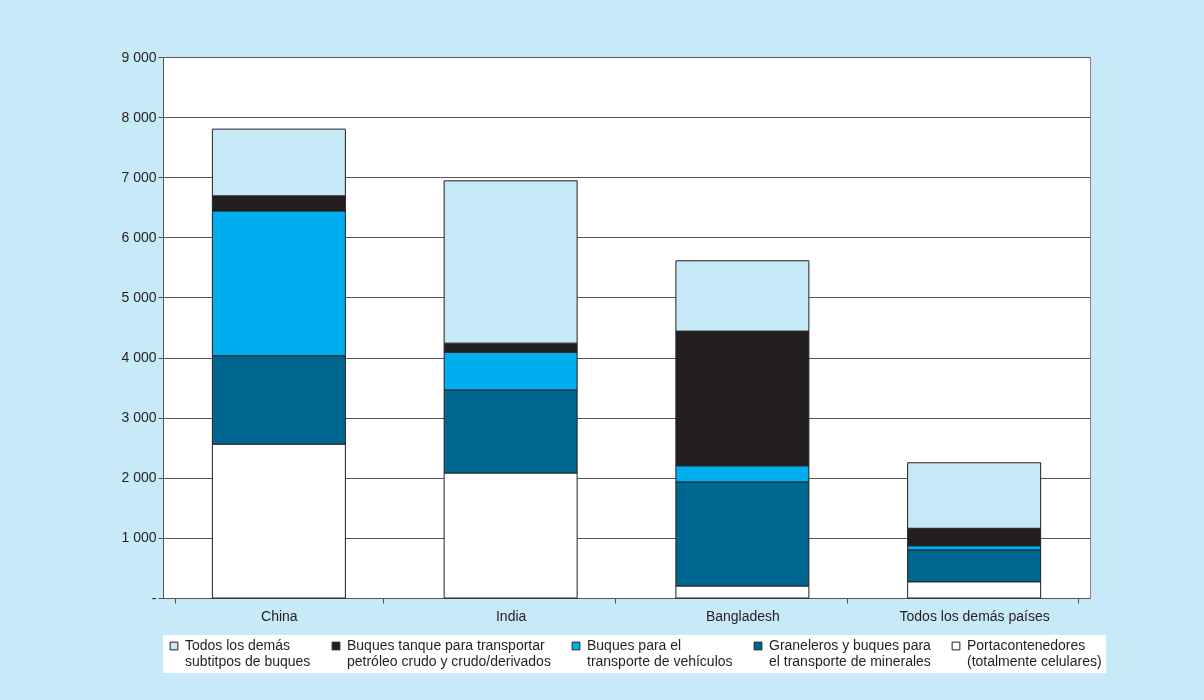 This screenshot has width=1204, height=700. Describe the element at coordinates (139, 417) in the screenshot. I see `y-tick-label: 3 000` at that location.